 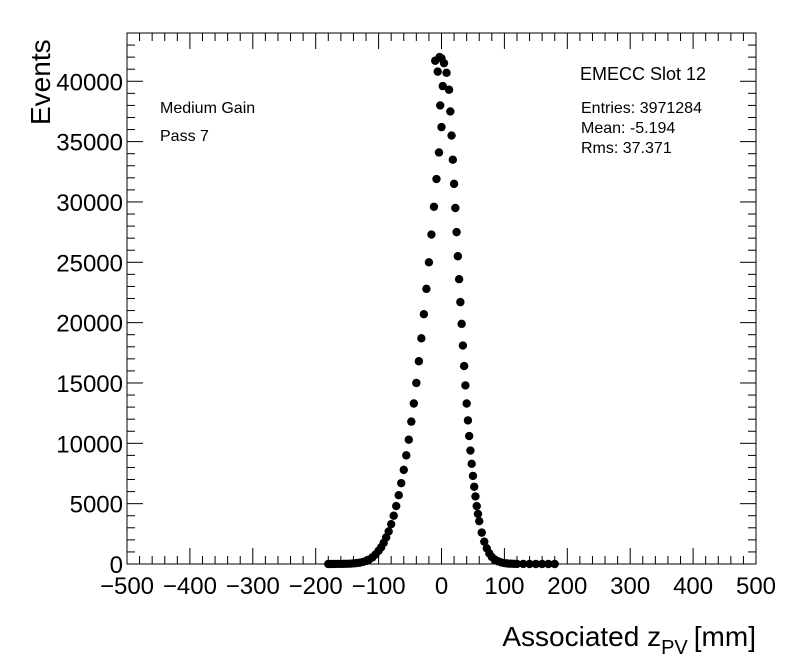 I want to click on x-axis-title-main: Associated z, so click(x=581, y=636).